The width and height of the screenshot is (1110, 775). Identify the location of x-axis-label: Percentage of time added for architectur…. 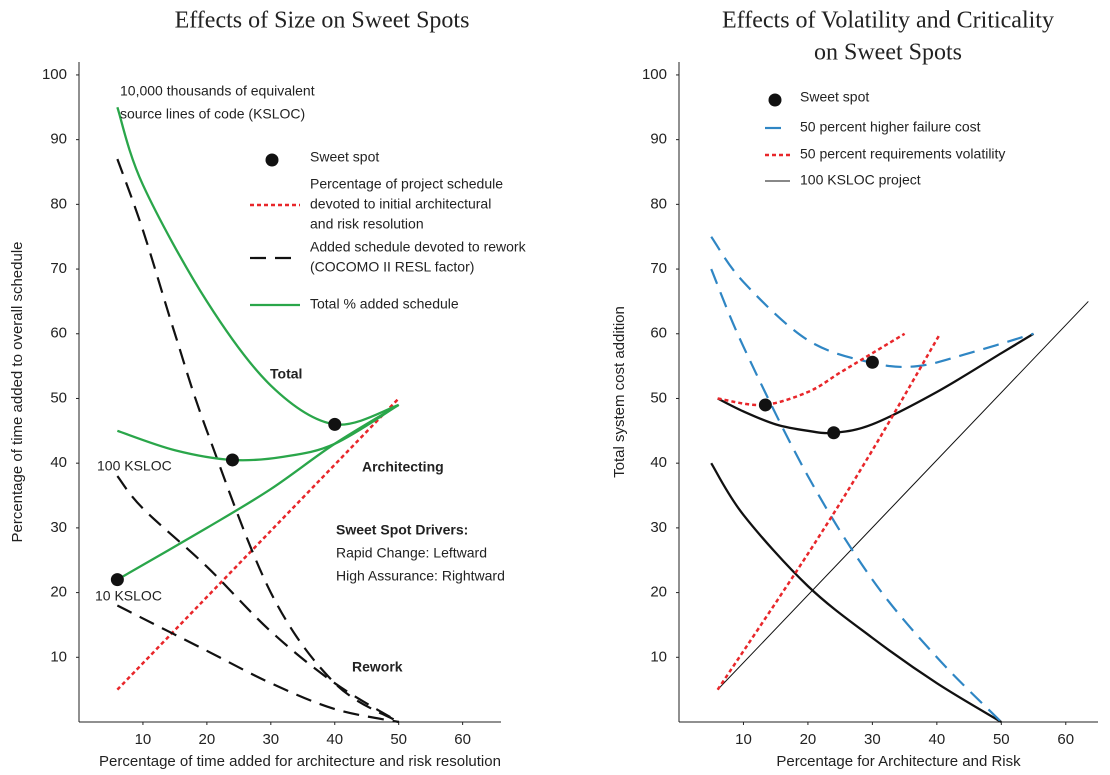
(300, 761).